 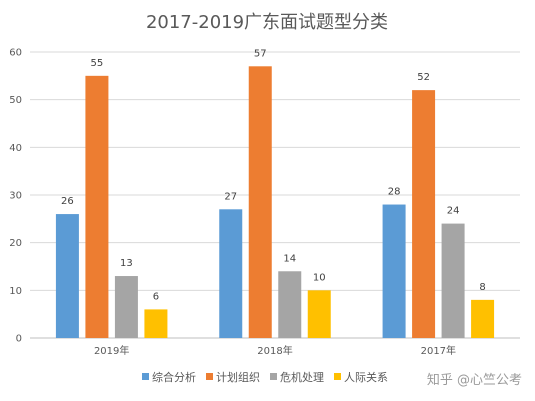 I want to click on y-axis-ticks: 0 10 20 30 40 50 60, so click(x=15, y=196).